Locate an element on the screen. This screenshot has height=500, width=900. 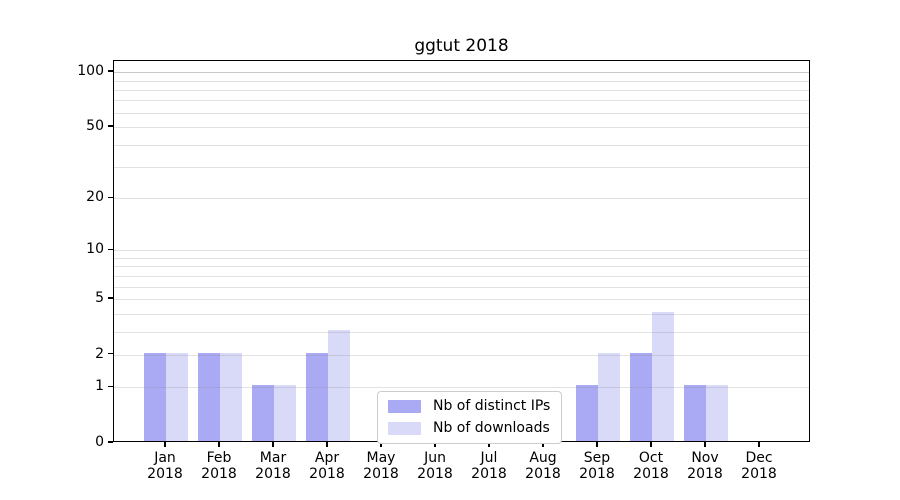
bar-downloads-oct is located at coordinates (663, 376).